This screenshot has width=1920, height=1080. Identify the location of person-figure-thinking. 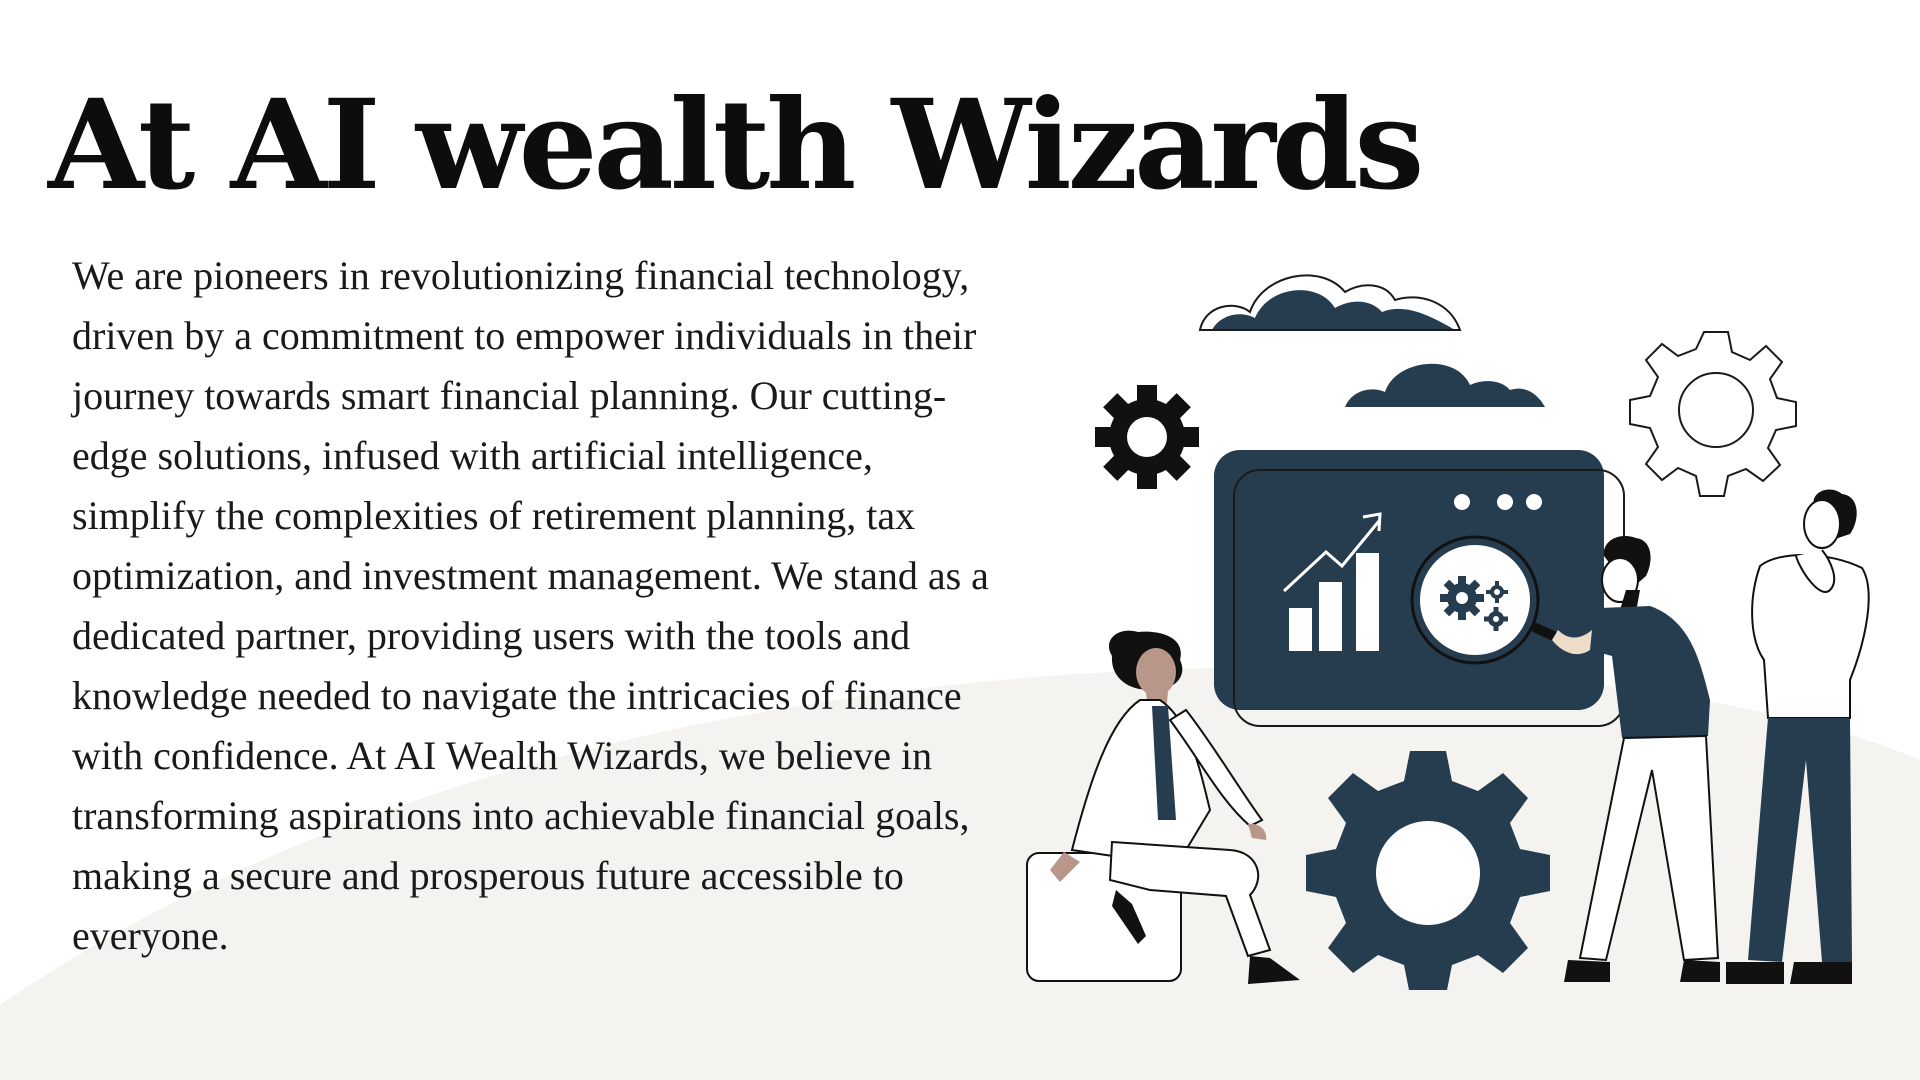
(1798, 736).